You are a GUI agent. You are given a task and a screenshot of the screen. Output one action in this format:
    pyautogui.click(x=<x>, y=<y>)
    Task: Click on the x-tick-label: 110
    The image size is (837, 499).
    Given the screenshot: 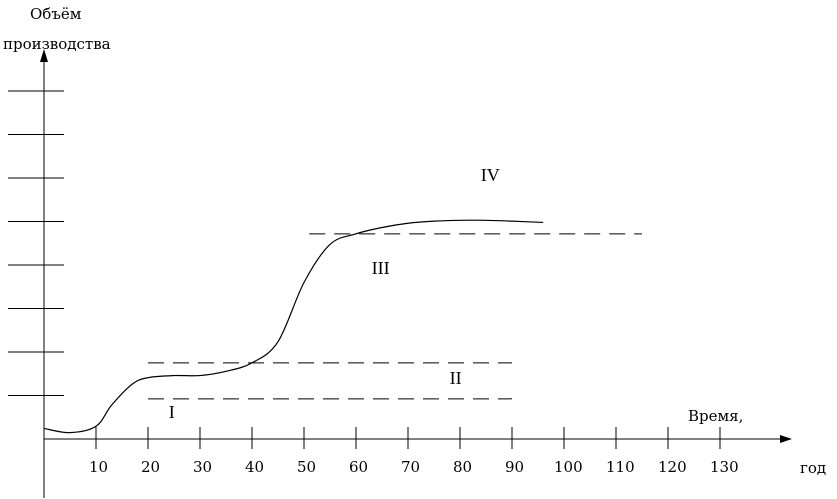 What is the action you would take?
    pyautogui.click(x=620, y=467)
    